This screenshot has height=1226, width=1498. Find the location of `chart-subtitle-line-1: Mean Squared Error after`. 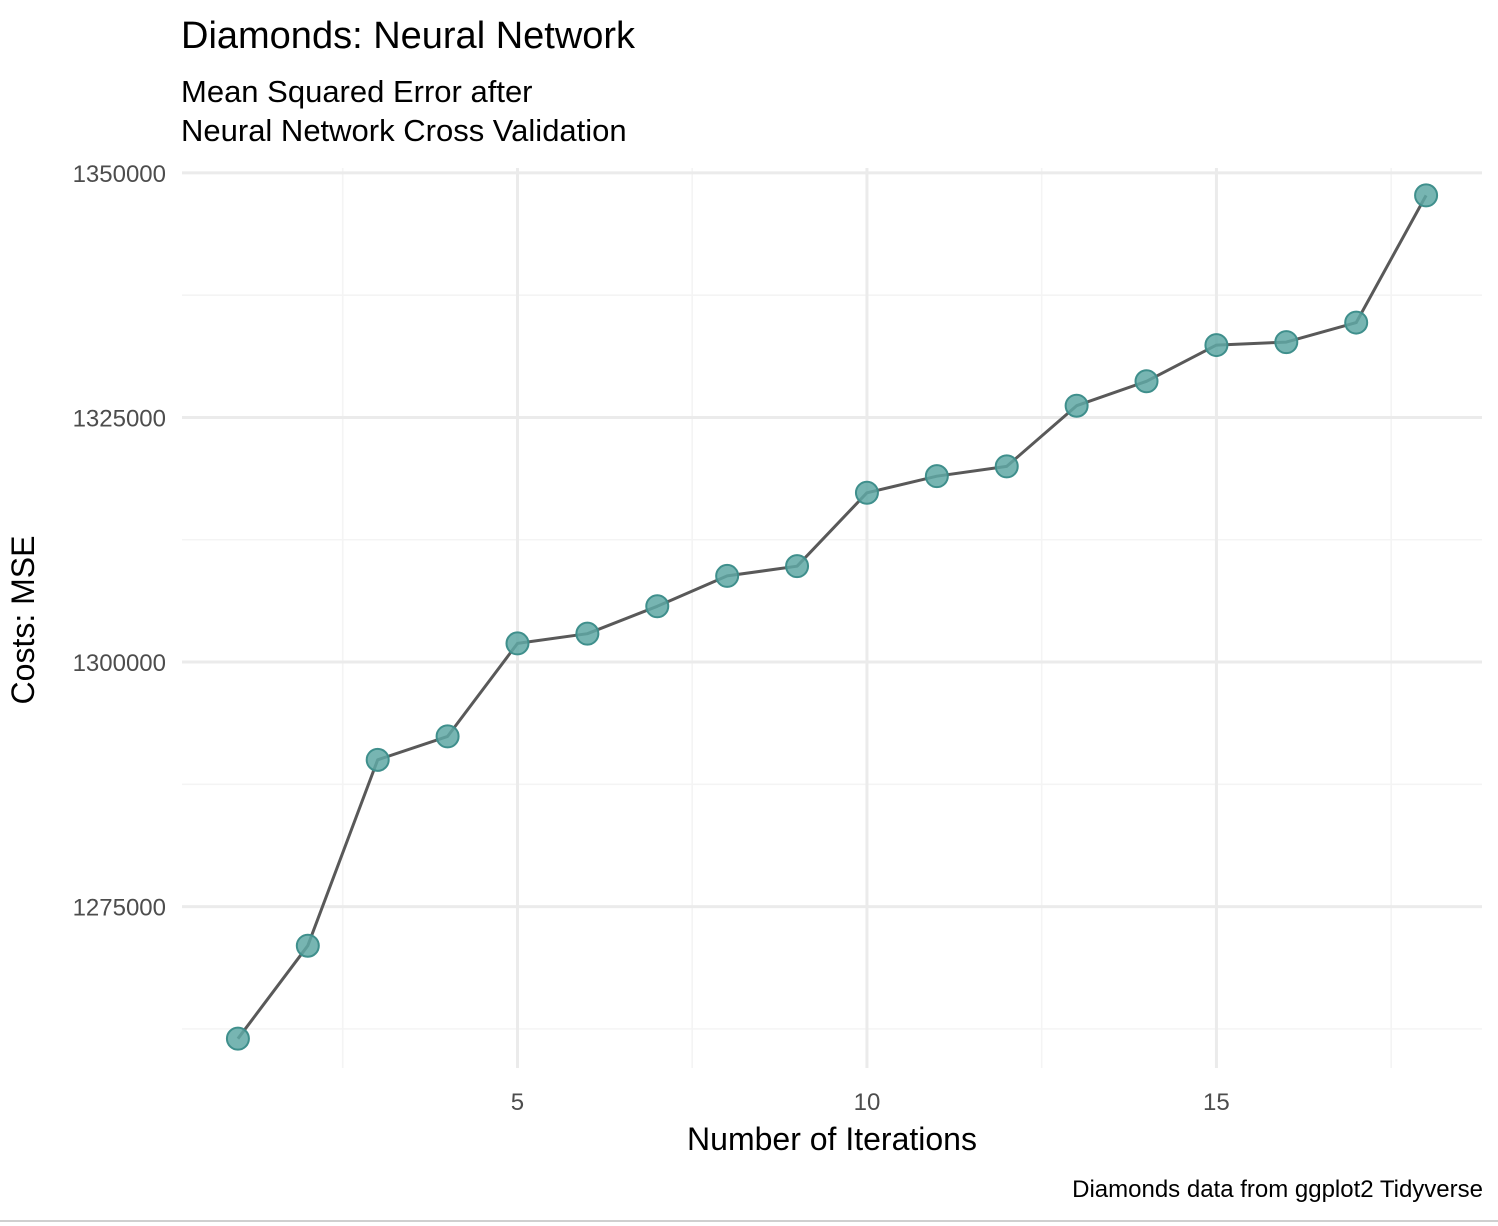

chart-subtitle-line-1: Mean Squared Error after is located at coordinates (357, 91).